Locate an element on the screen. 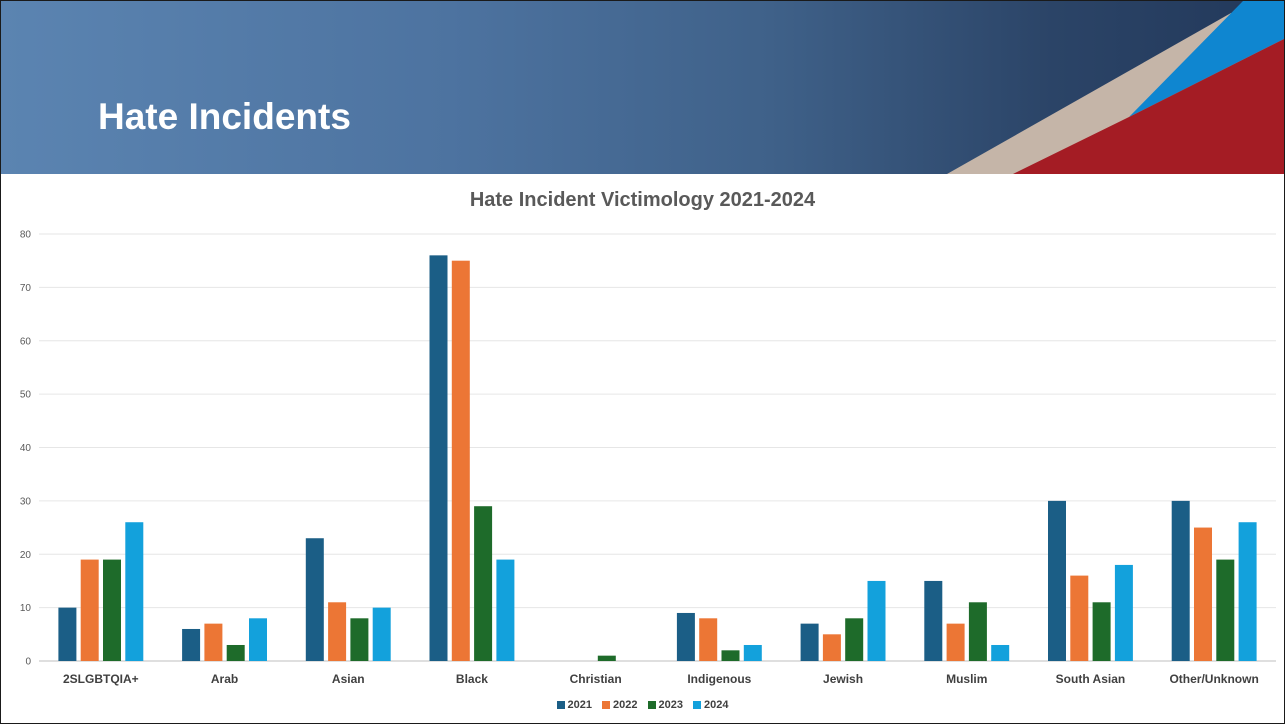 The width and height of the screenshot is (1285, 724). y-tick-label: 10 is located at coordinates (26, 608).